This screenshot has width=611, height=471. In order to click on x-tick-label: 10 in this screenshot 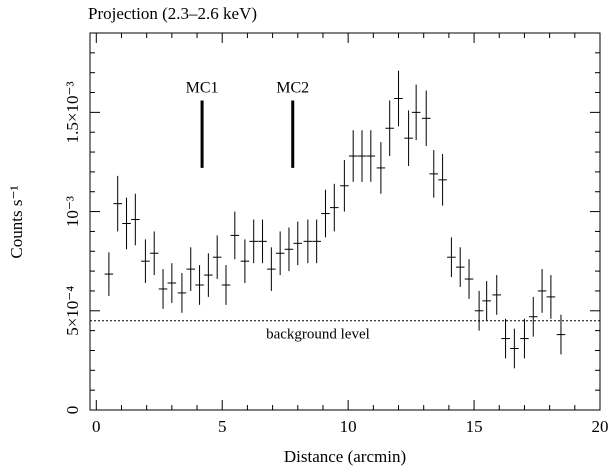, I will do `click(348, 426)`.